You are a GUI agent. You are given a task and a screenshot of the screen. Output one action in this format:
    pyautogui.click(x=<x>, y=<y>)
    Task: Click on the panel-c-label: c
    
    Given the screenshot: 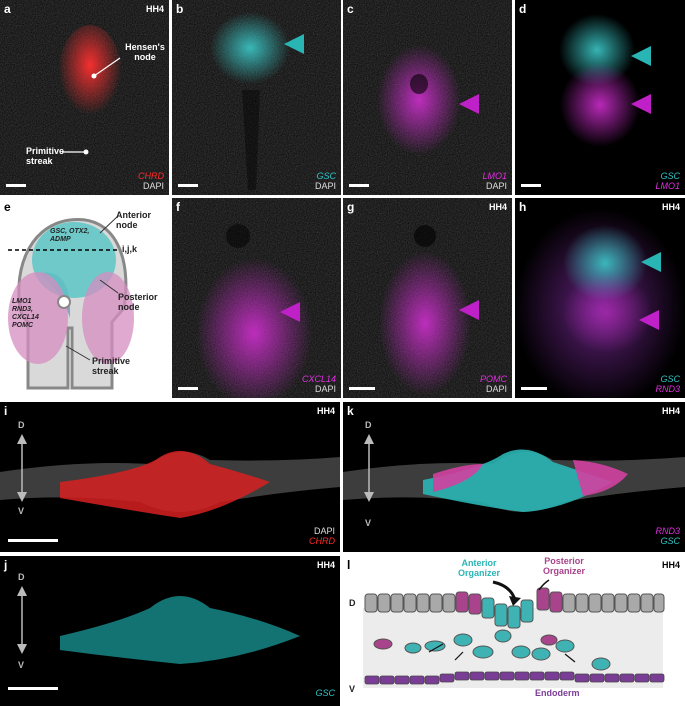 What is the action you would take?
    pyautogui.click(x=350, y=9)
    